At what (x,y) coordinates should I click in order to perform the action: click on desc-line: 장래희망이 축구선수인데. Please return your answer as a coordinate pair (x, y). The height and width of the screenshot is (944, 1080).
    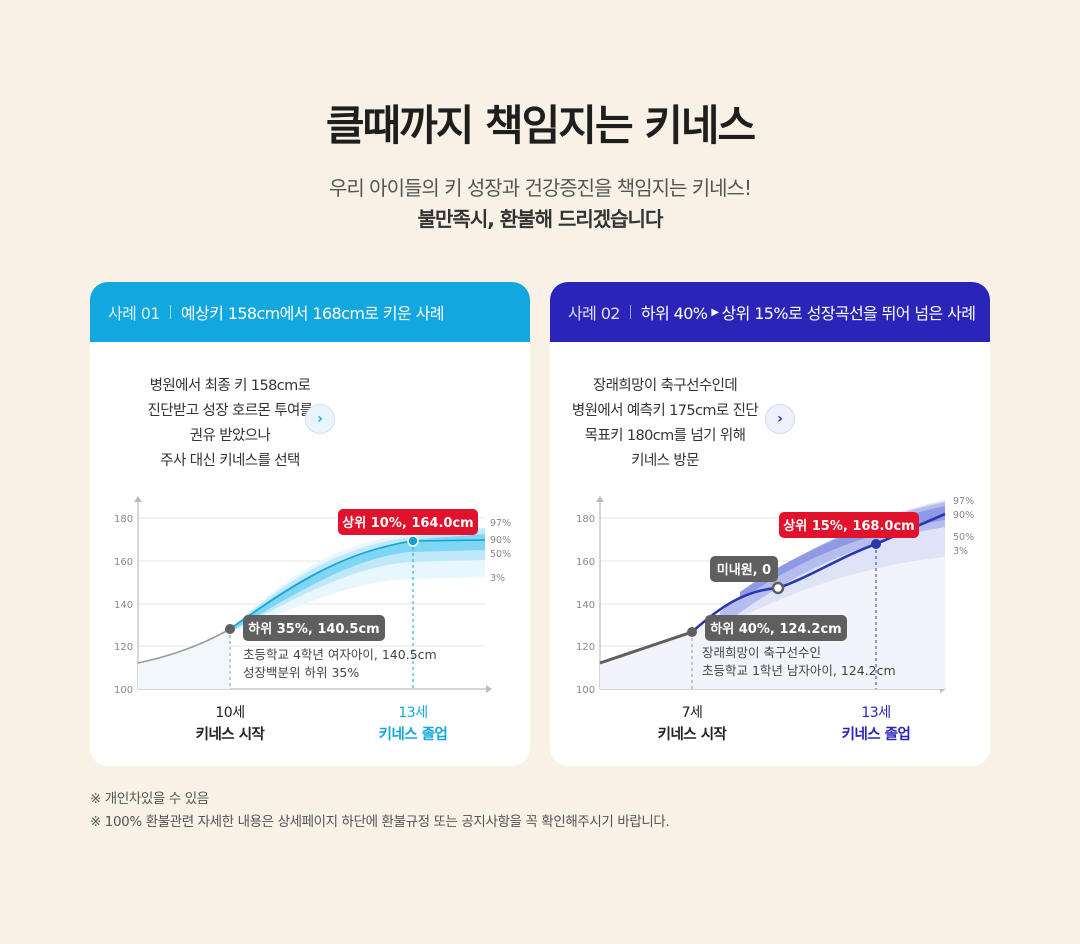
    Looking at the image, I should click on (665, 386).